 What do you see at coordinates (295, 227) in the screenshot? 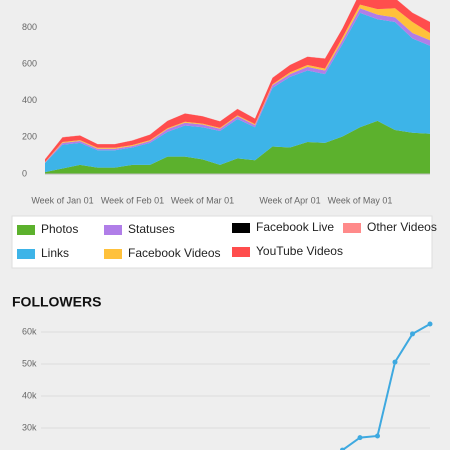
I see `legend-label: Facebook Live` at bounding box center [295, 227].